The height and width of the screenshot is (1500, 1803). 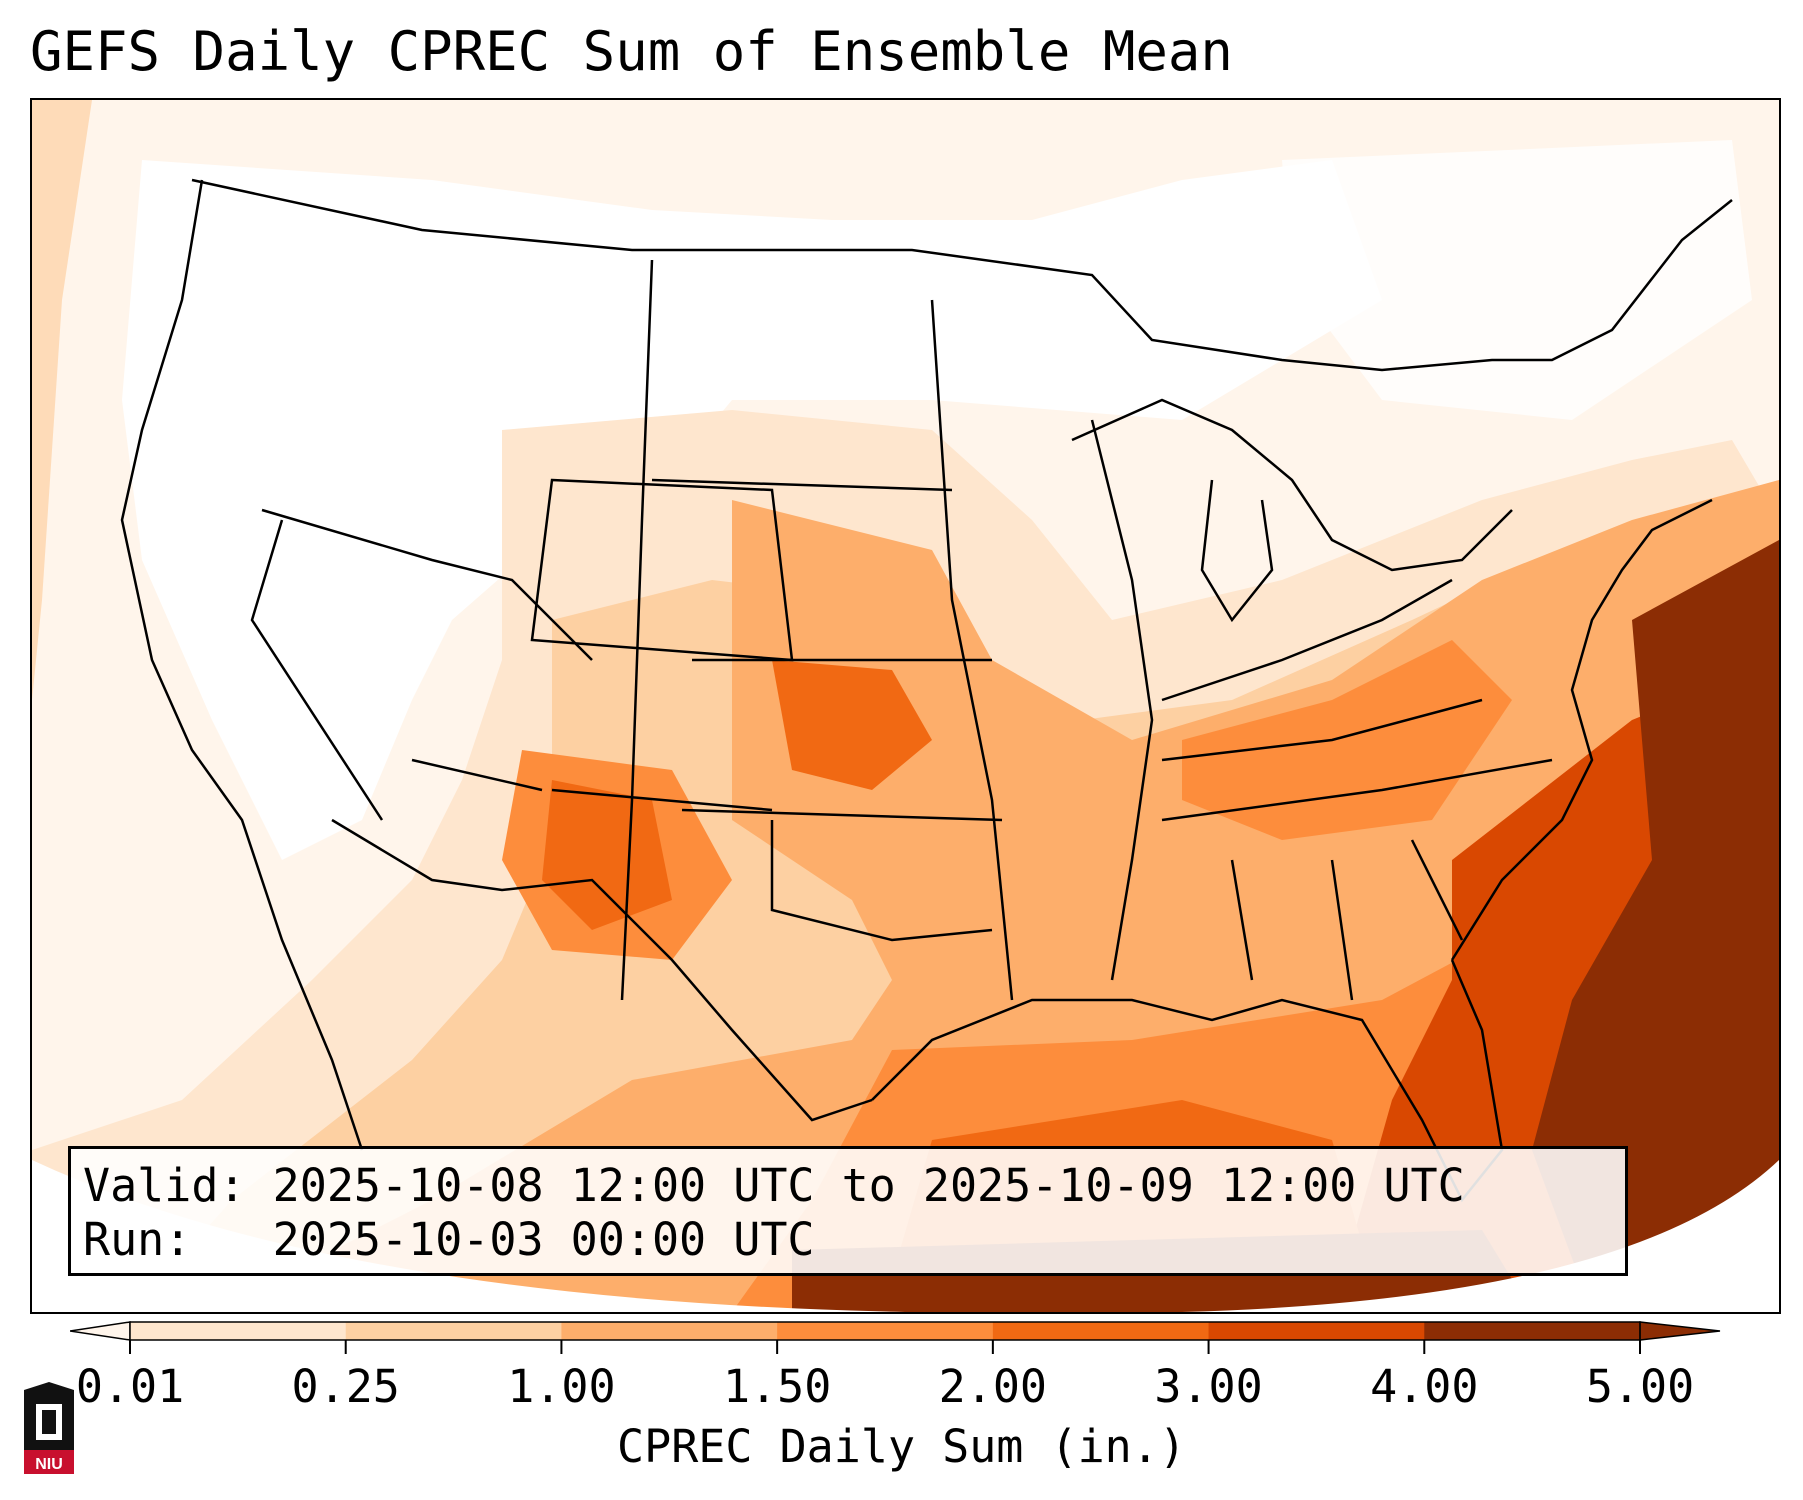 What do you see at coordinates (543, 1239) in the screenshot?
I see `run-value: 2025-10-03 00:00 UTC` at bounding box center [543, 1239].